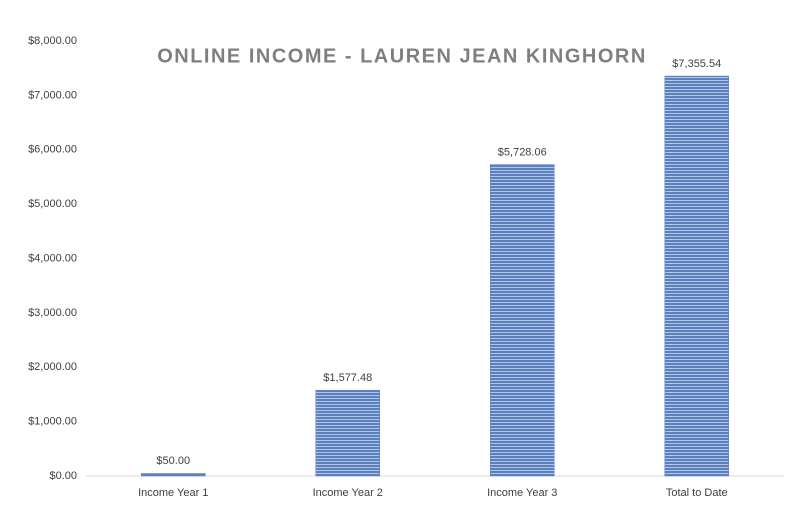 The image size is (794, 512). I want to click on x-tick-label: Income Year 1, so click(173, 493).